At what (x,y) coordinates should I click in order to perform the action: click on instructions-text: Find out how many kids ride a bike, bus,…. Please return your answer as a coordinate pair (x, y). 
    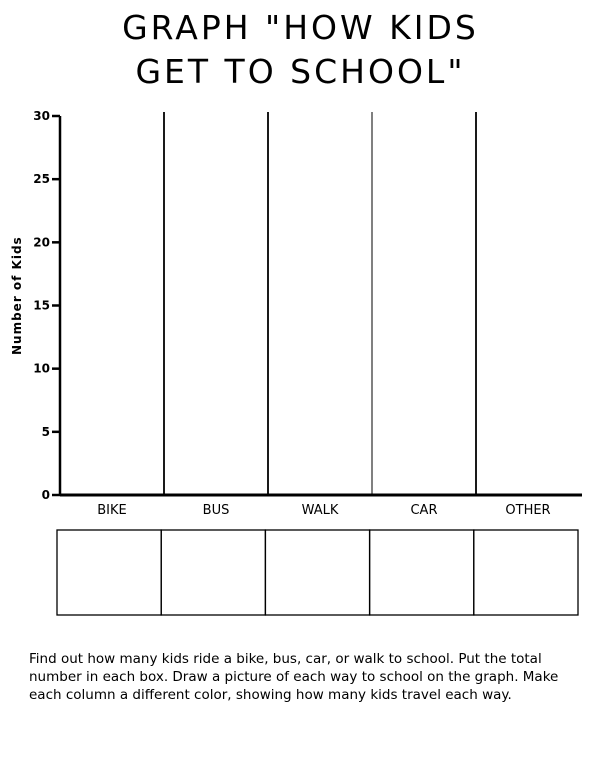
    Looking at the image, I should click on (294, 677).